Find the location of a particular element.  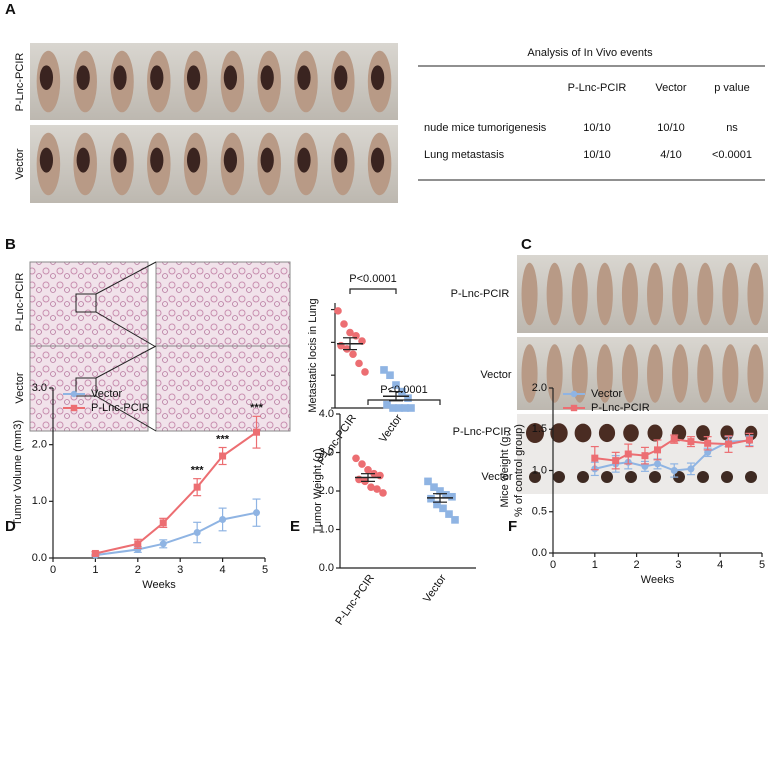

zoom-box is located at coordinates (86, 303).